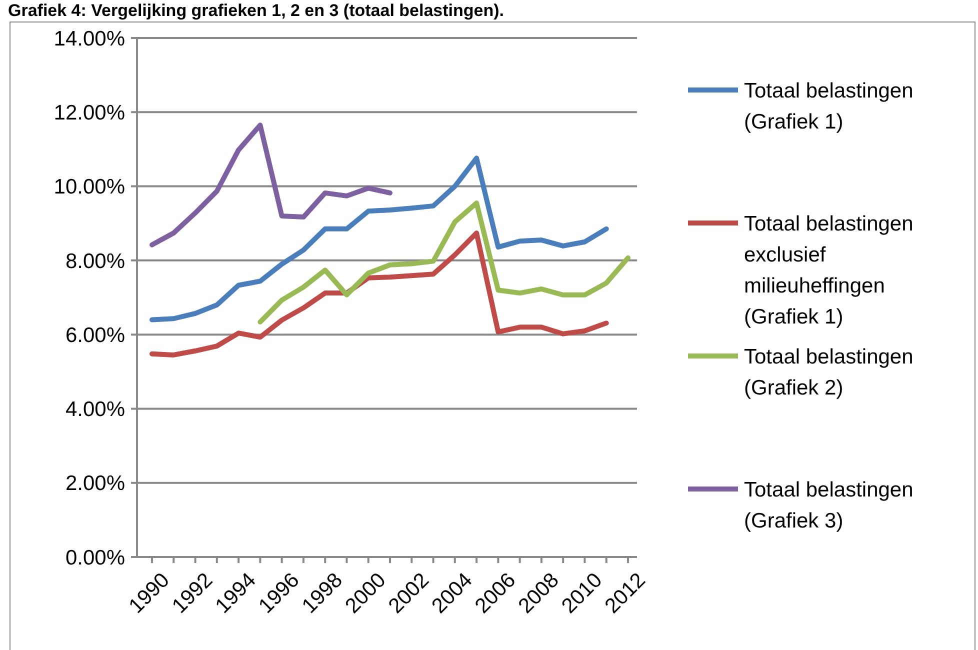 The width and height of the screenshot is (978, 650). I want to click on chart-title: Grafiek 4: Vergelijking grafieken 1, 2 en 3 (totaal belastingen)., so click(256, 10).